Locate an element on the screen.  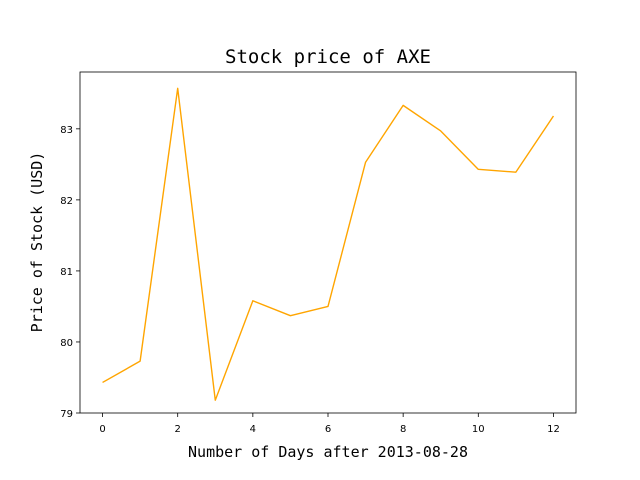
x-tick-label: 12 is located at coordinates (553, 429).